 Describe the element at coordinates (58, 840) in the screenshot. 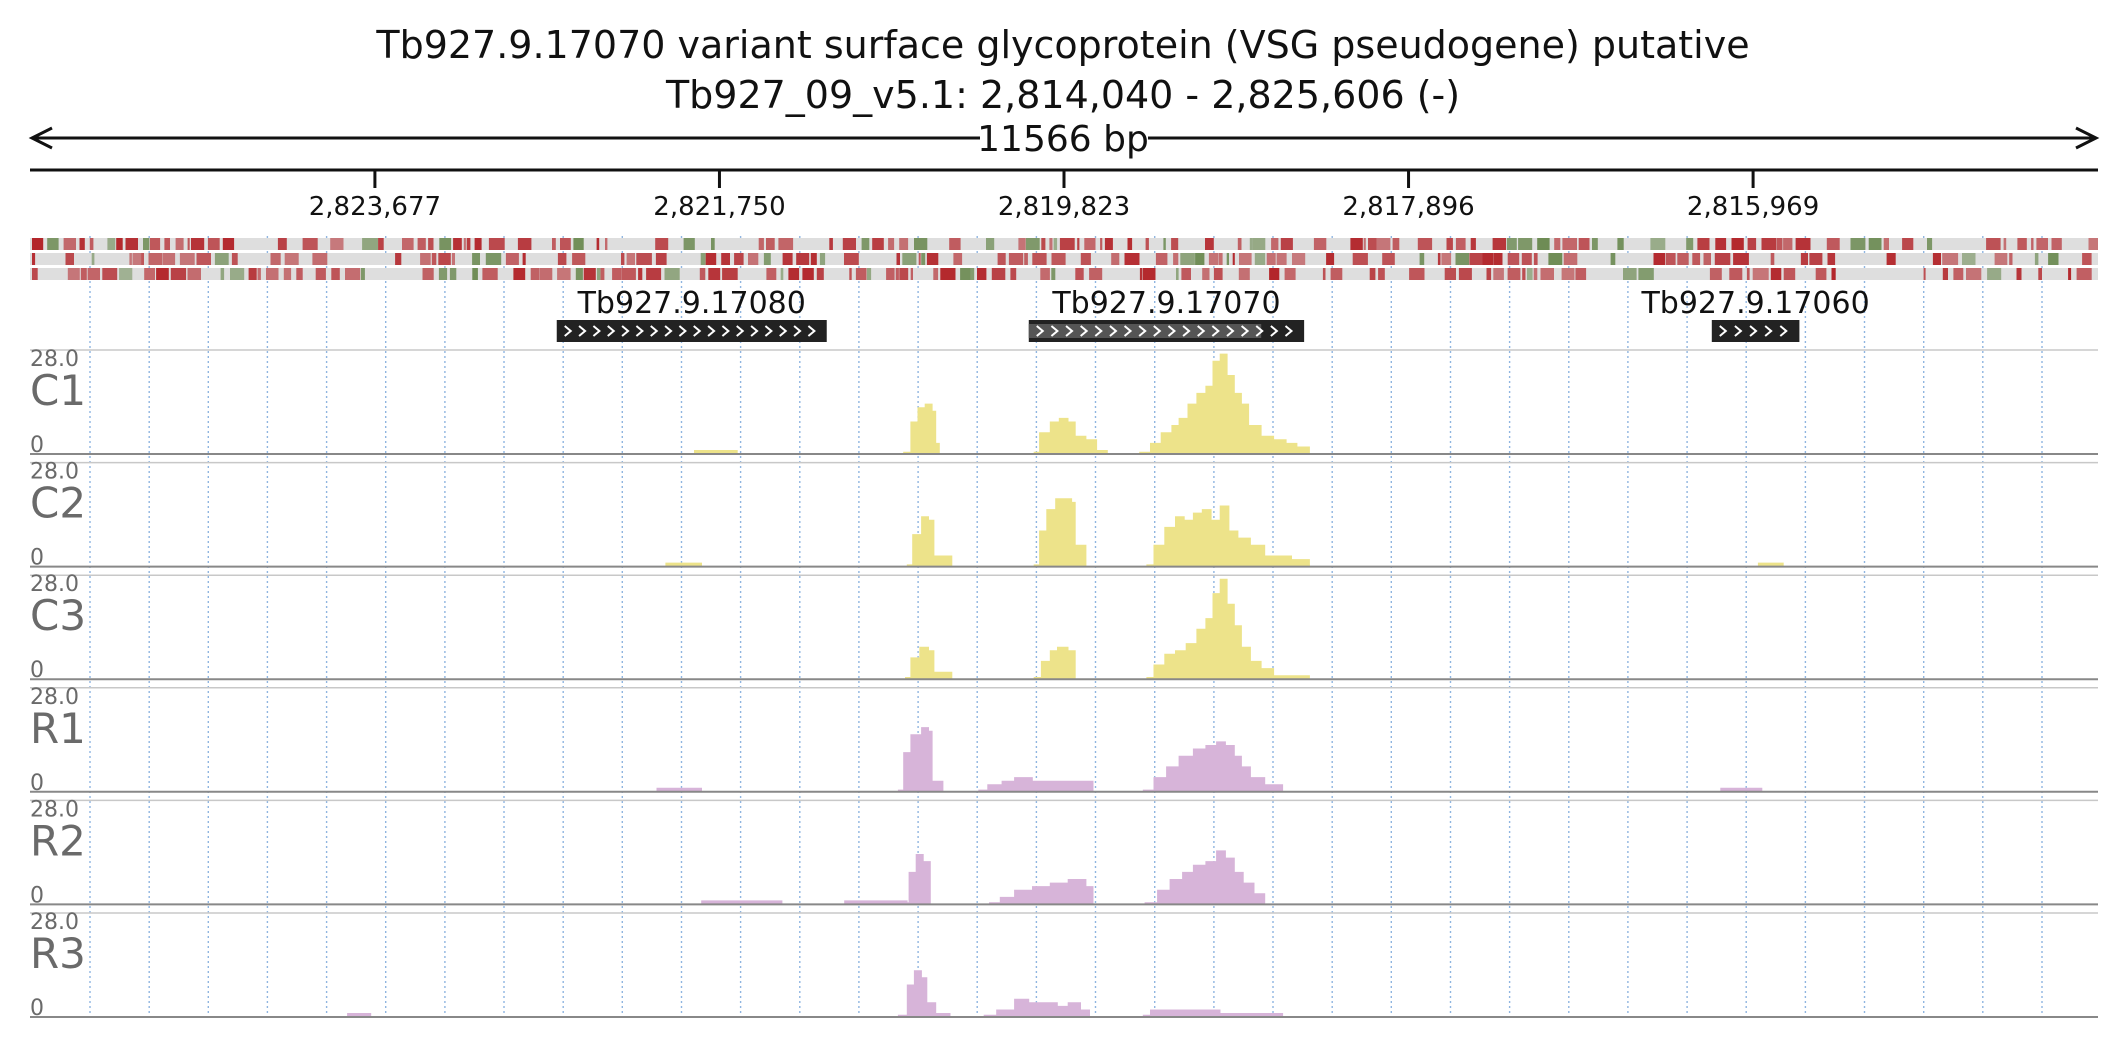

I see `track-name-label: R2` at that location.